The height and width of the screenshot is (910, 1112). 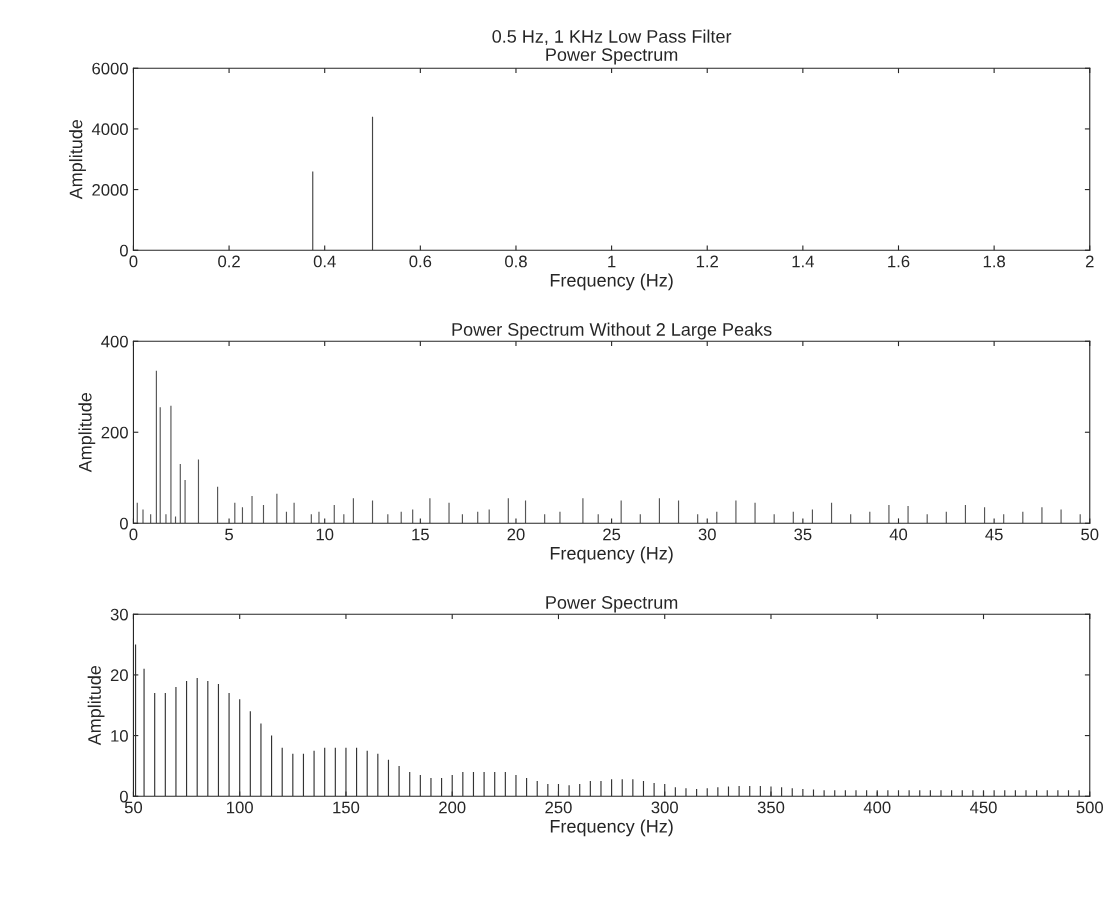 I want to click on x-tick-label: 450, so click(x=983, y=807).